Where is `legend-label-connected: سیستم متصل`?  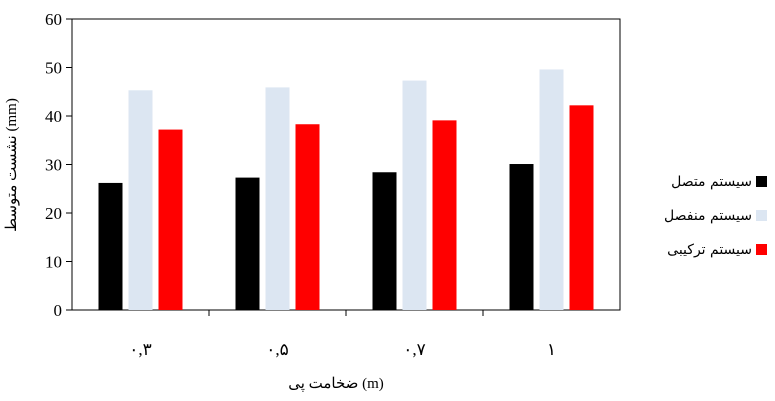
legend-label-connected: سیستم متصل is located at coordinates (711, 181).